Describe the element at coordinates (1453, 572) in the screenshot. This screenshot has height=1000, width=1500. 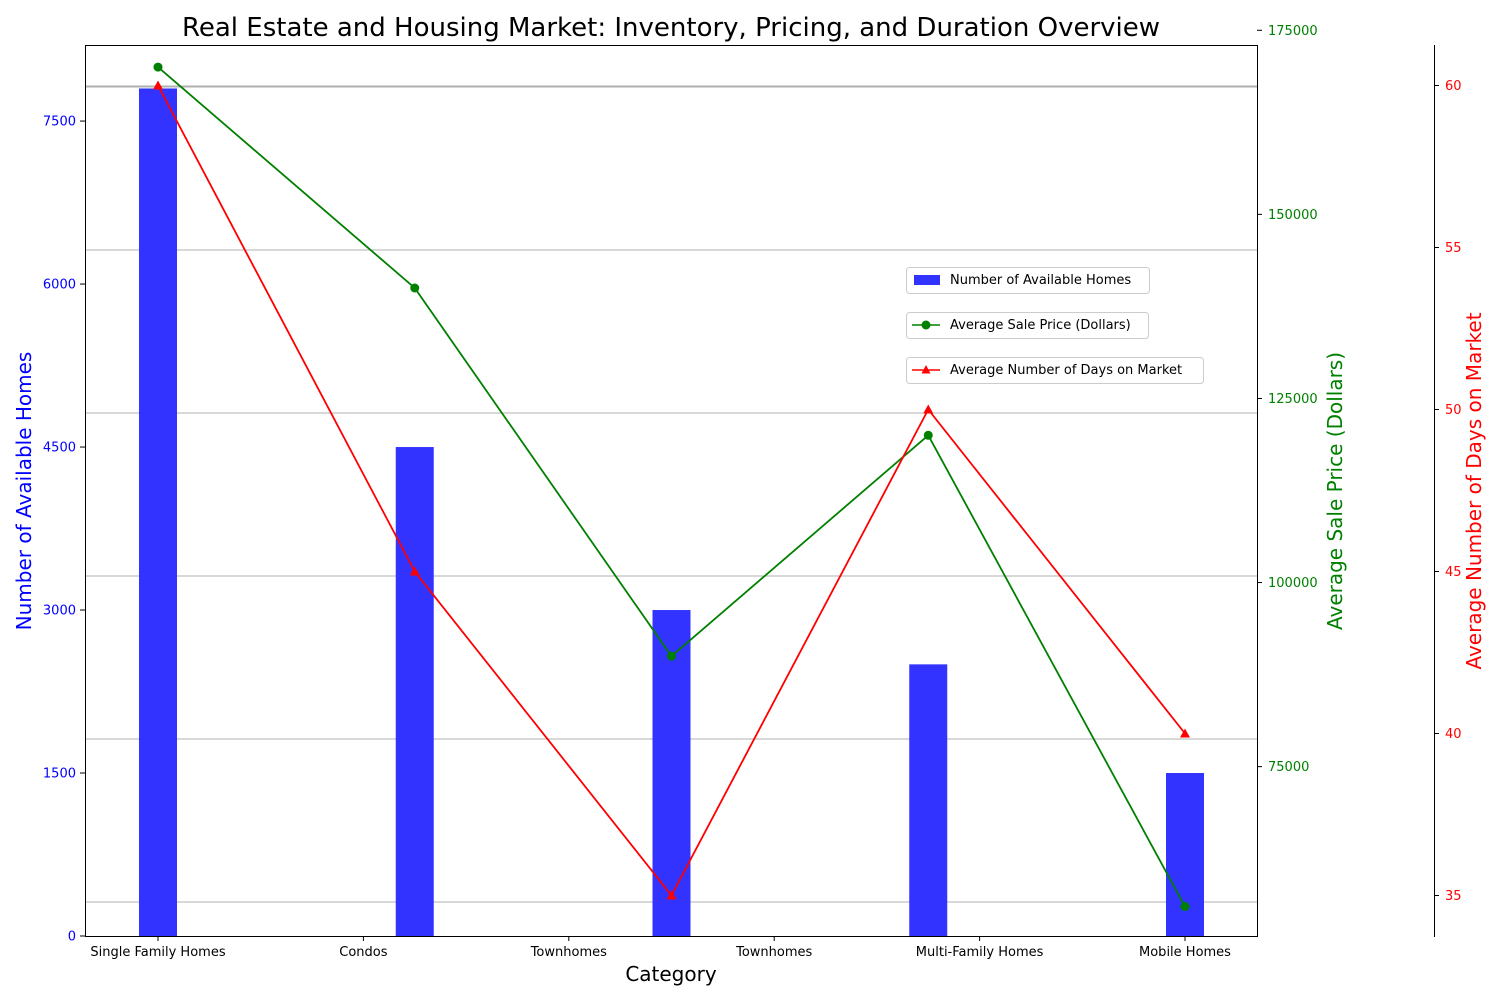
I see `days-tick-label: 45` at that location.